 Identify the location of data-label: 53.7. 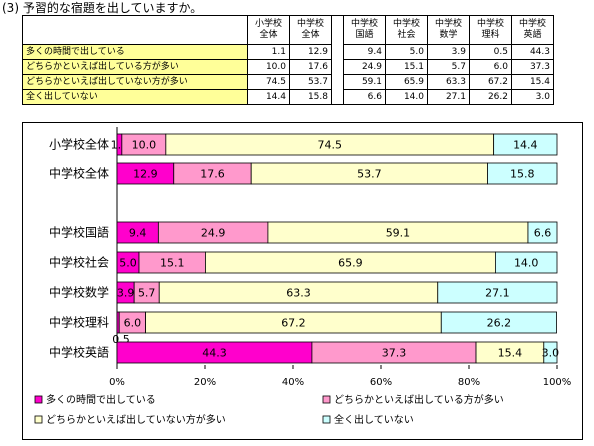
(369, 174).